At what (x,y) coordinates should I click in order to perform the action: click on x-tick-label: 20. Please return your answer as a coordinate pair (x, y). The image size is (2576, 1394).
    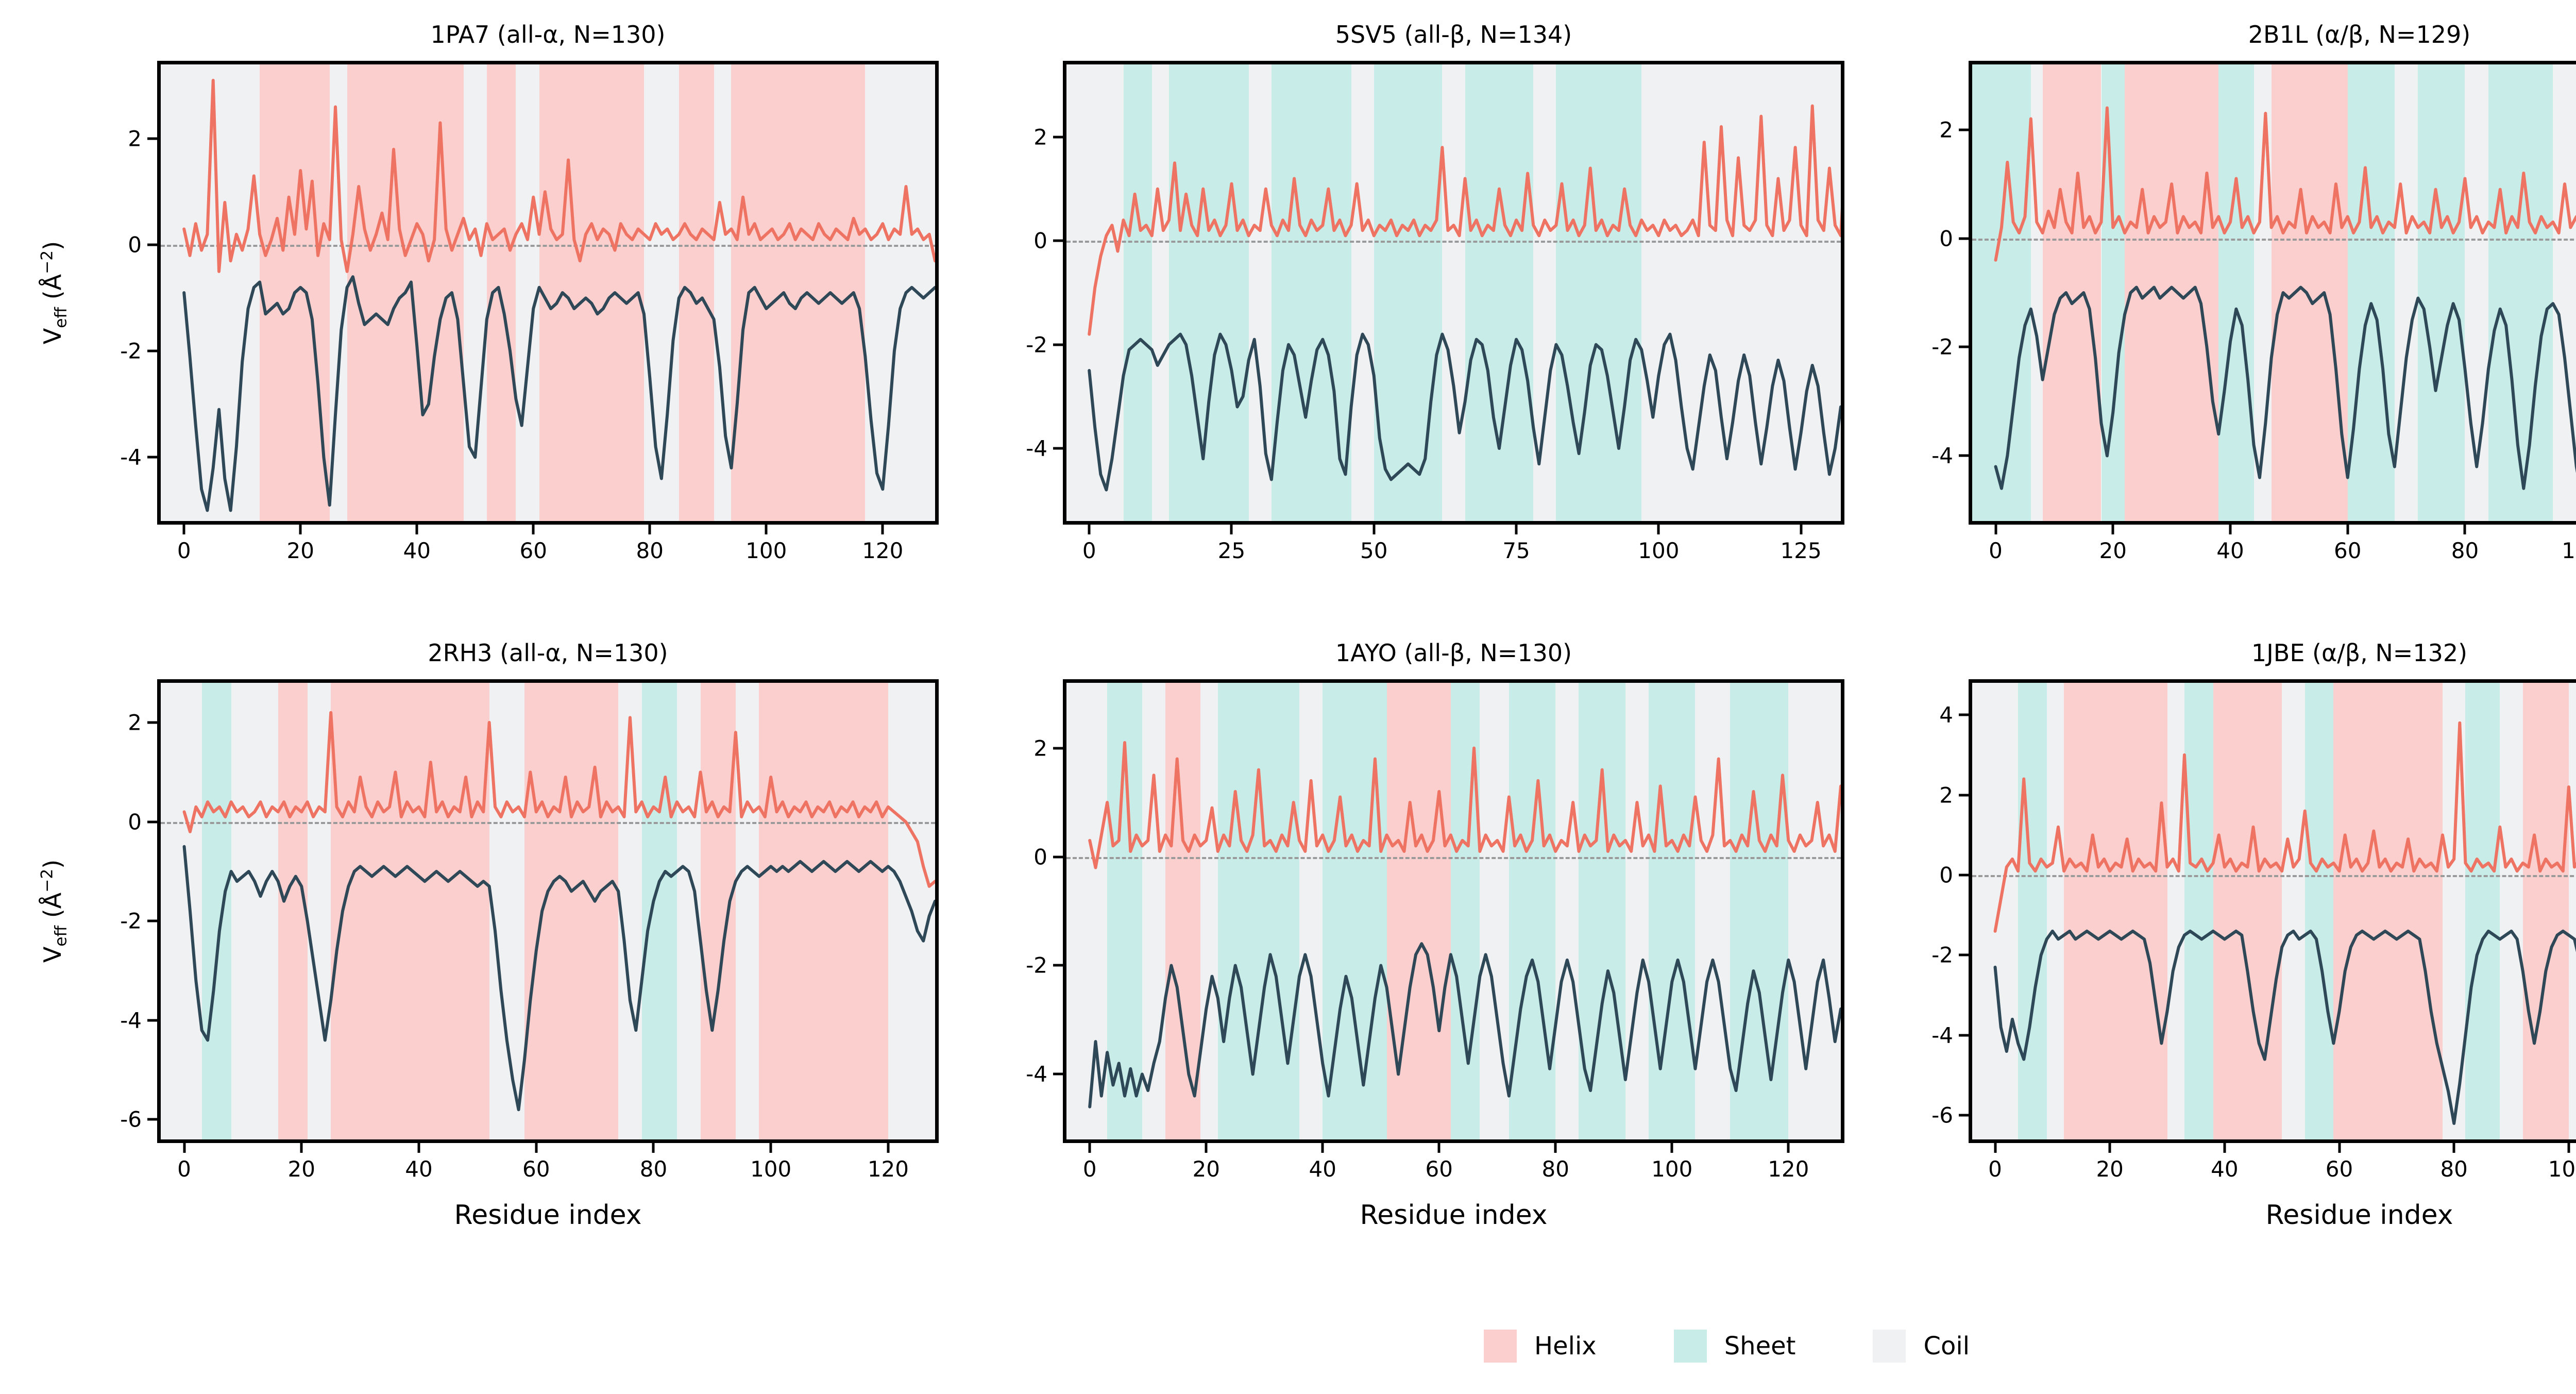
    Looking at the image, I should click on (300, 550).